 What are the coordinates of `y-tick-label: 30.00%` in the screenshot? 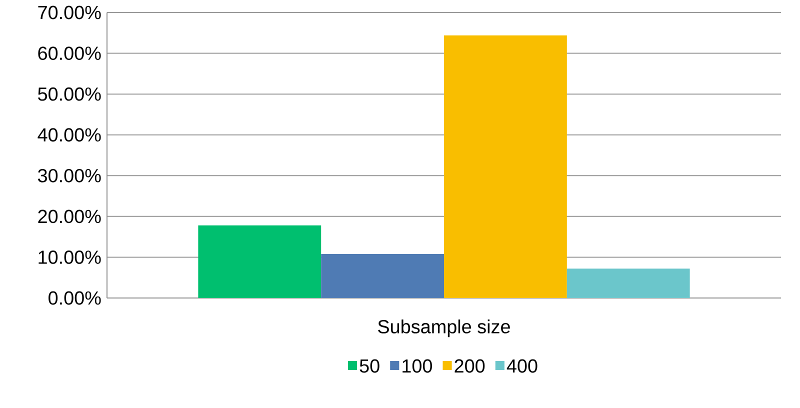 It's located at (69, 175).